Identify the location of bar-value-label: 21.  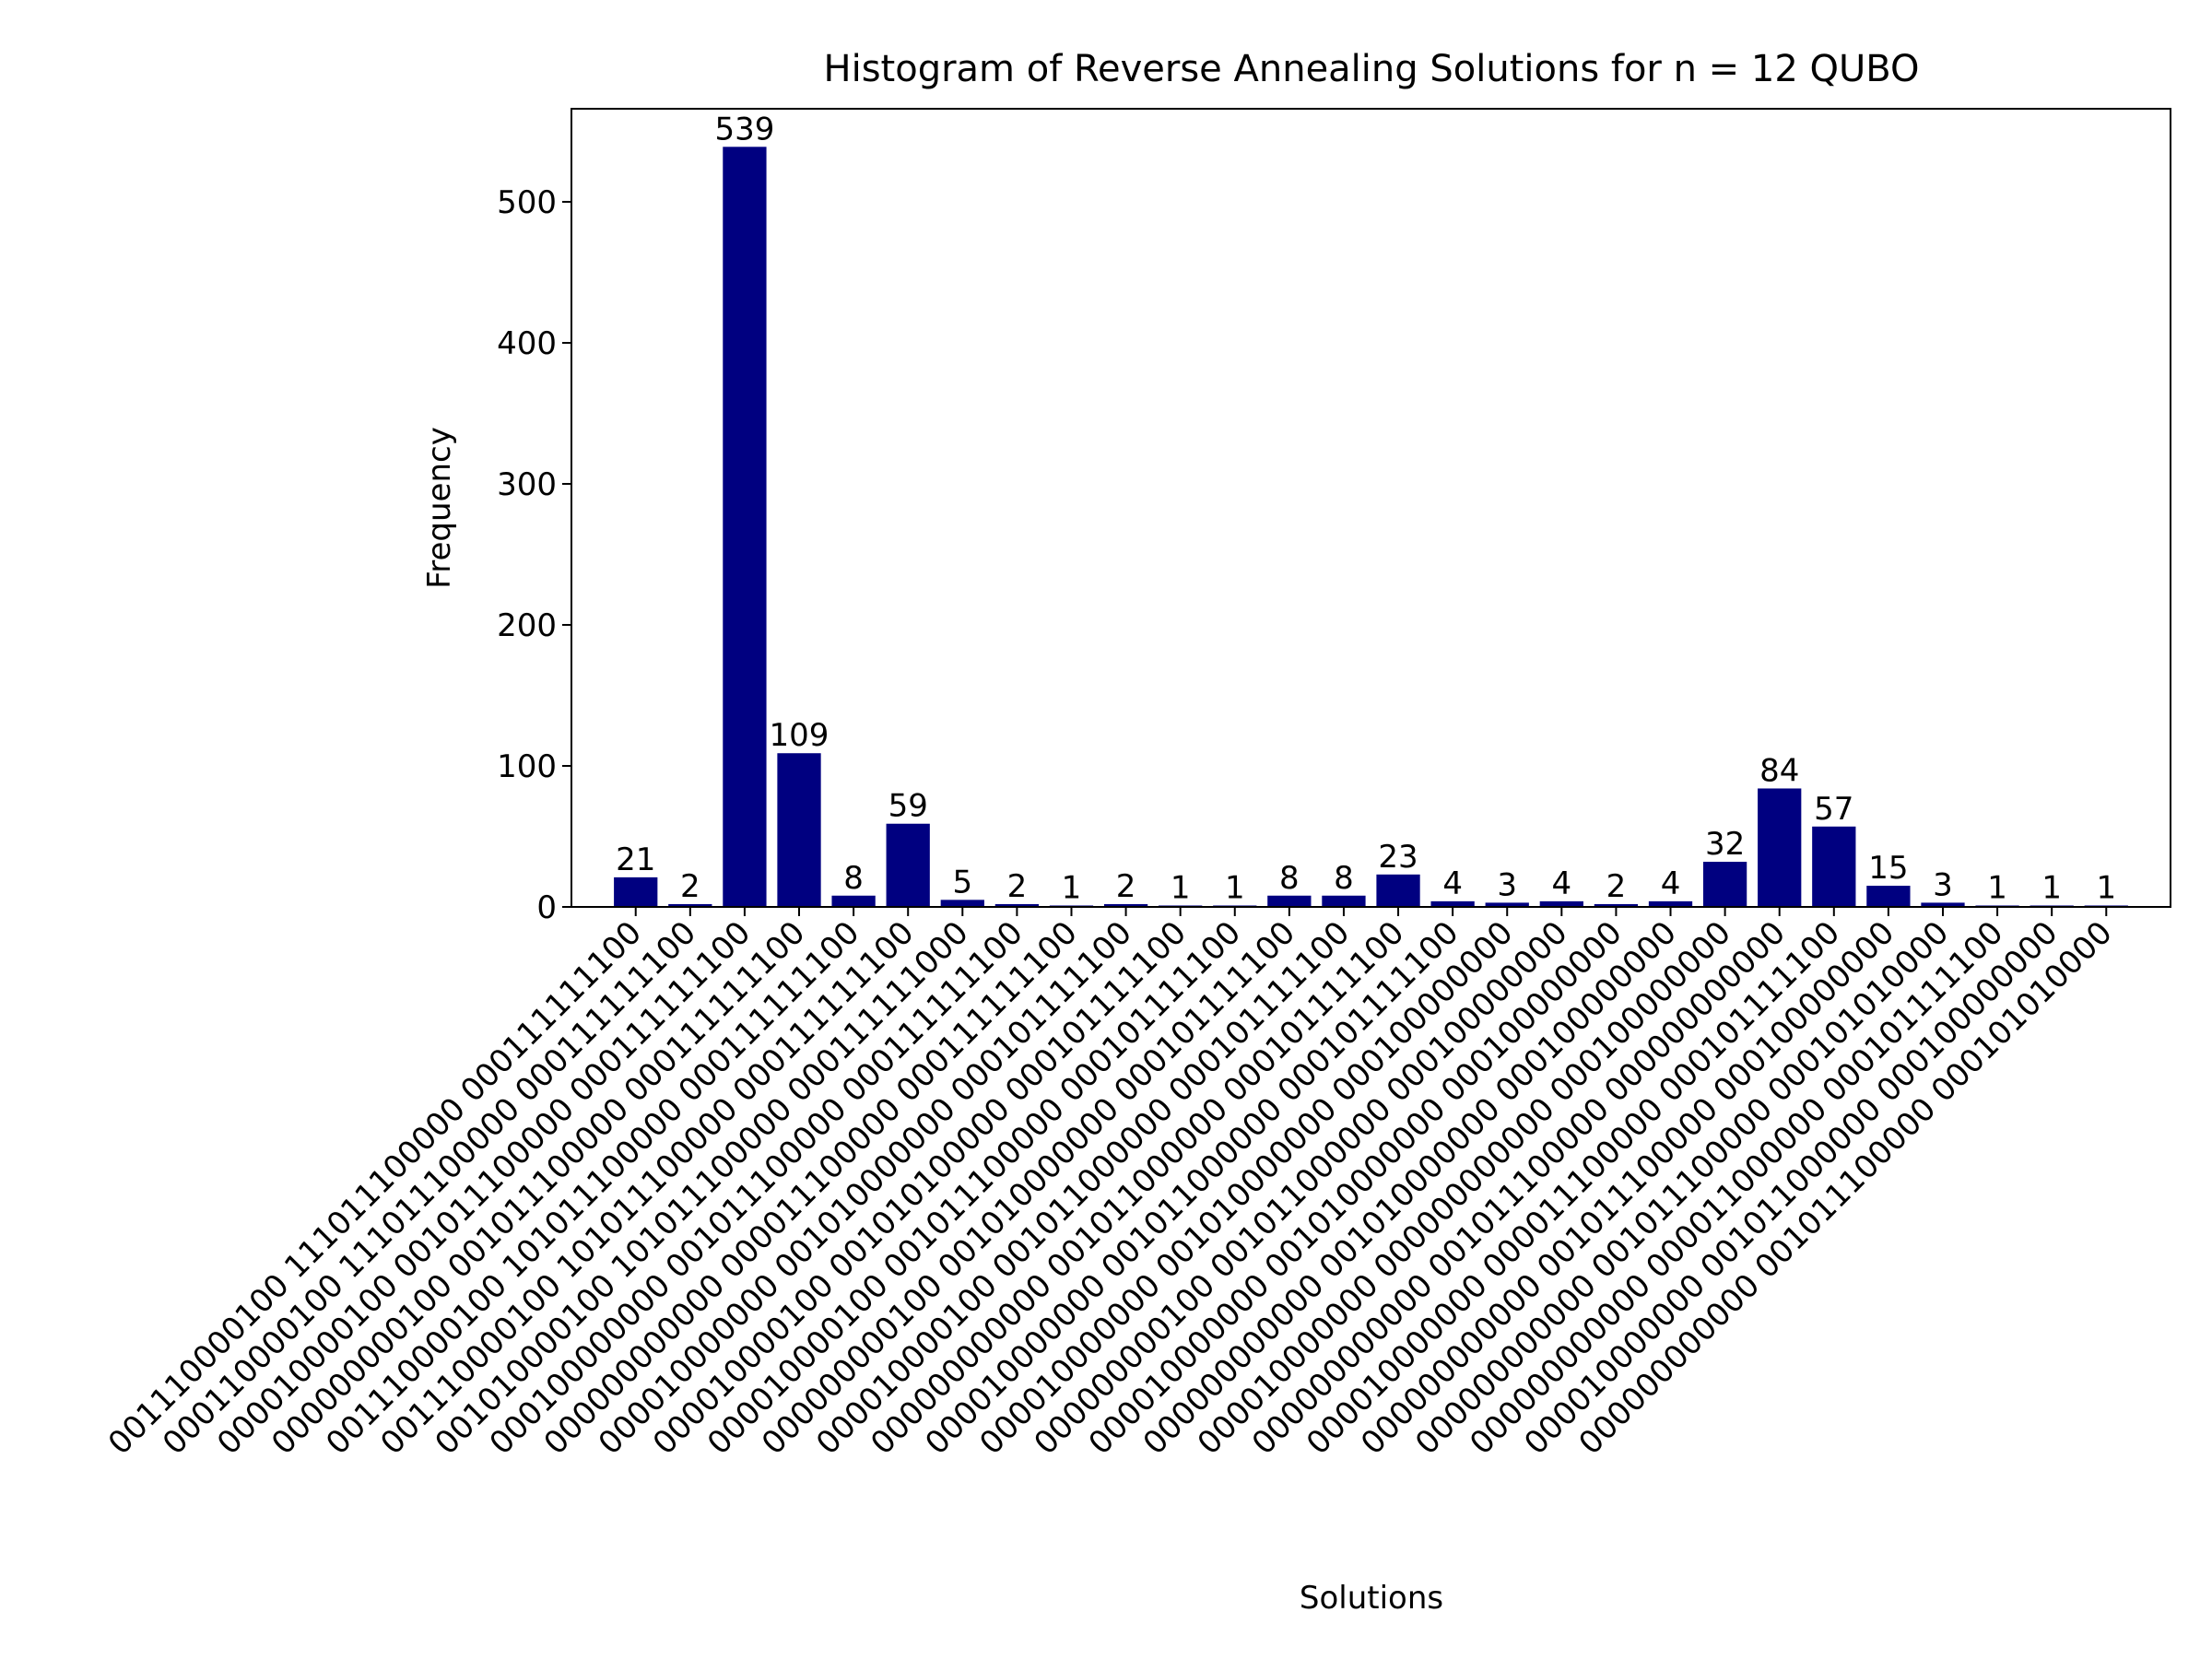
(635, 859).